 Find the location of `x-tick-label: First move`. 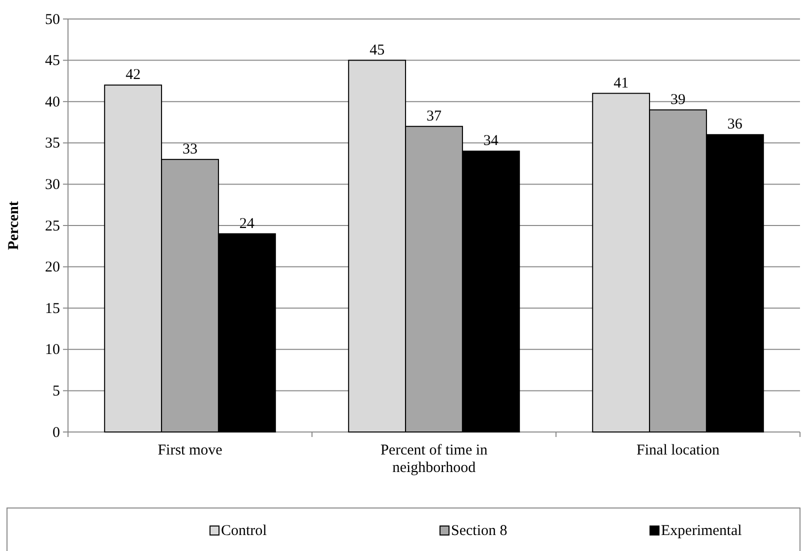

x-tick-label: First move is located at coordinates (190, 450).